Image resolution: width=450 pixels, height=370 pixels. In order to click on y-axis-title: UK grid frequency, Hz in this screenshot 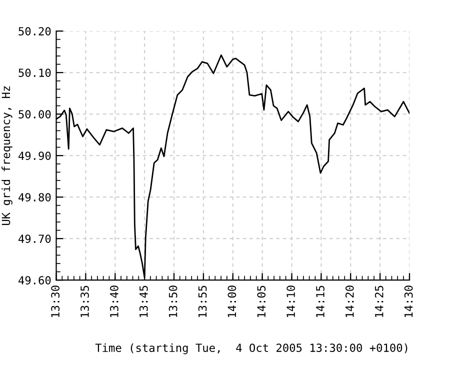, I will do `click(7, 156)`.